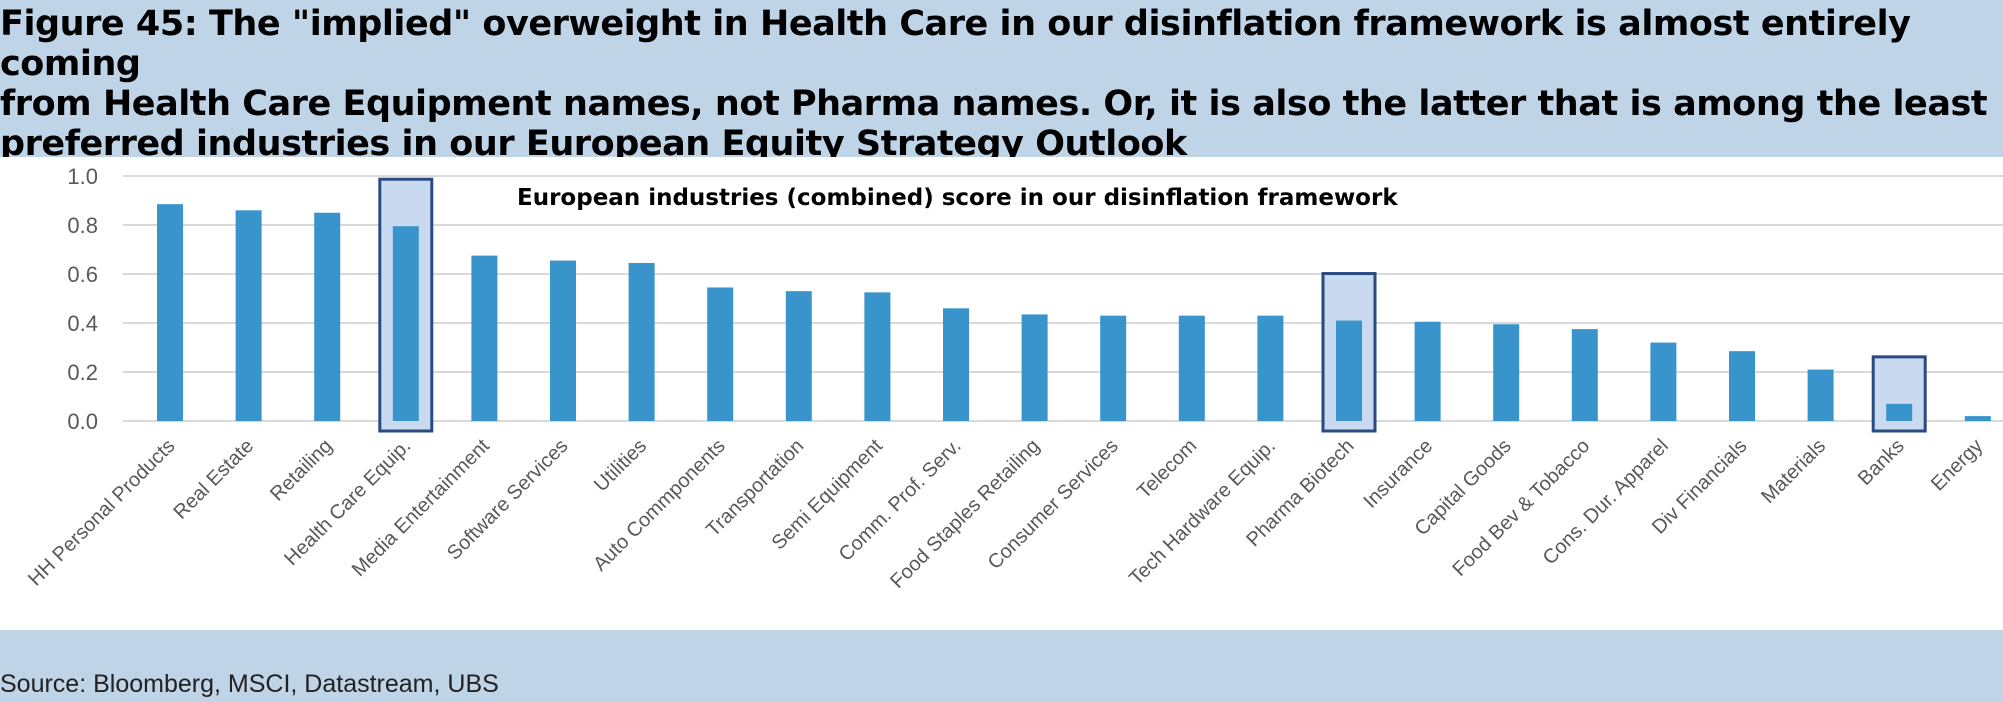  Describe the element at coordinates (620, 465) in the screenshot. I see `x-category-label: Utilities` at that location.